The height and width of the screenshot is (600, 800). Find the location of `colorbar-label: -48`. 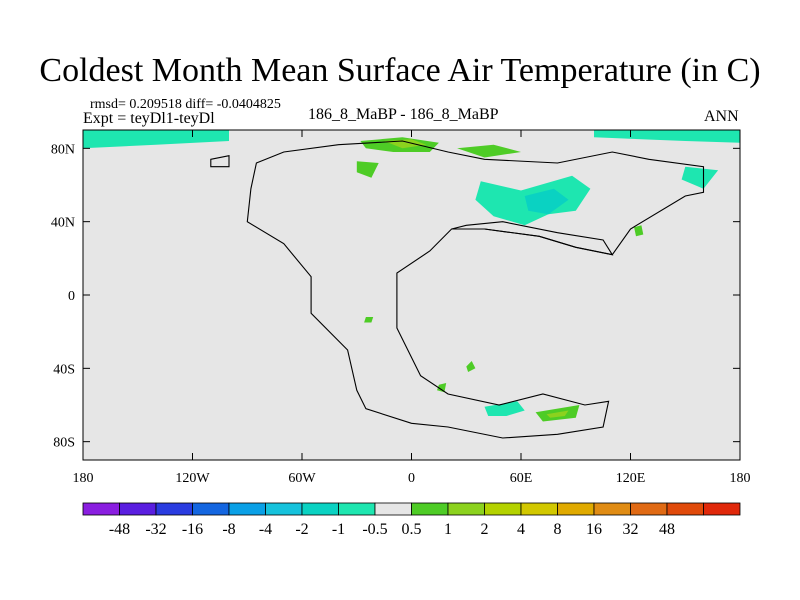

colorbar-label: -48 is located at coordinates (119, 529).